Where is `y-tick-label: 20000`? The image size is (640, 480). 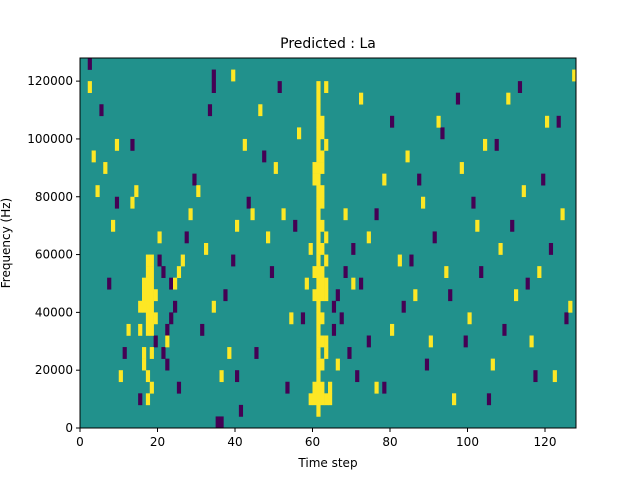
y-tick-label: 20000 is located at coordinates (54, 370).